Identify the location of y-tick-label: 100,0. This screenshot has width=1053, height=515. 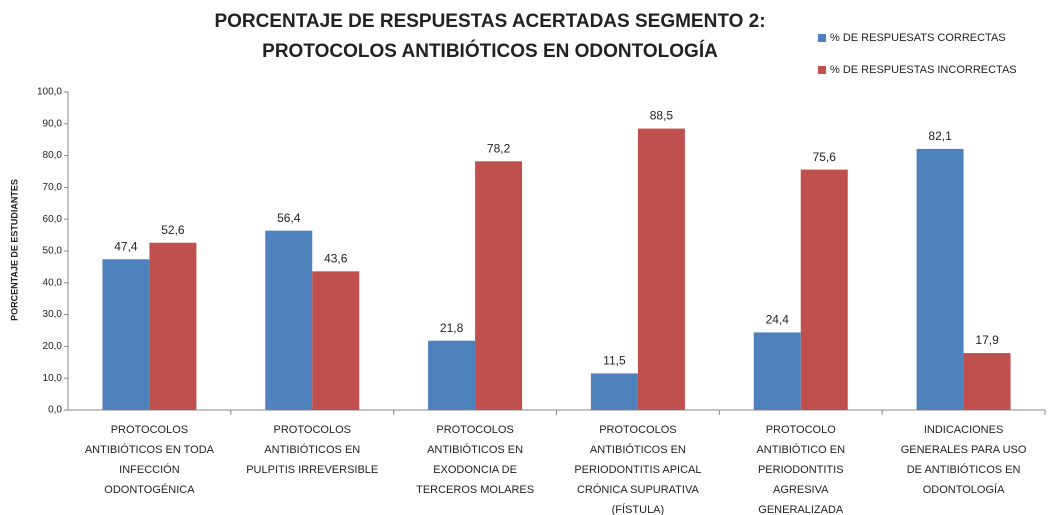
(49, 92).